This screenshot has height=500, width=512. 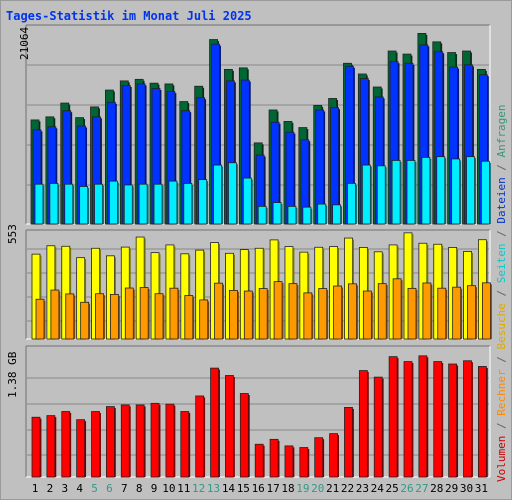 What do you see at coordinates (169, 488) in the screenshot?
I see `day-label: 10` at bounding box center [169, 488].